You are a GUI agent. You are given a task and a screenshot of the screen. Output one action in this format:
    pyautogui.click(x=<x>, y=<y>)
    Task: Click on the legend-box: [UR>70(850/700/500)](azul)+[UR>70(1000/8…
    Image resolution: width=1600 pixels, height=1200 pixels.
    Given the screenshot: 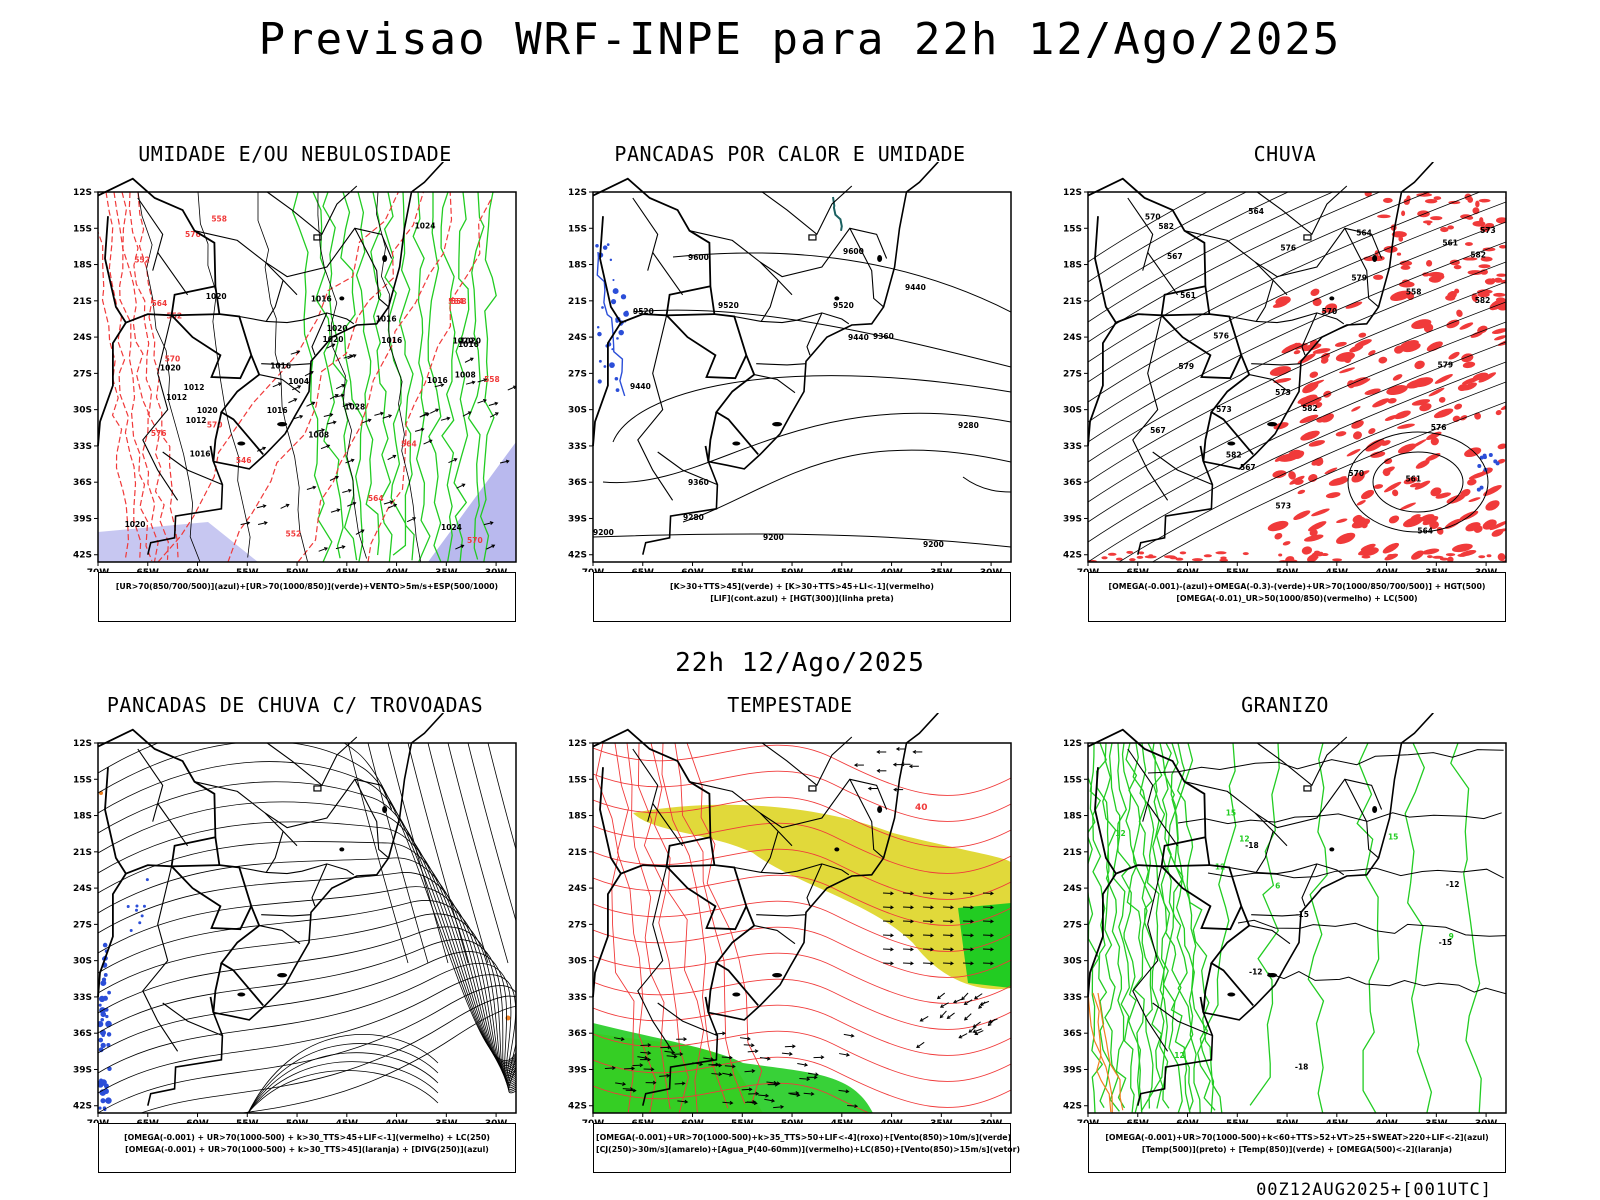 What is the action you would take?
    pyautogui.click(x=307, y=597)
    